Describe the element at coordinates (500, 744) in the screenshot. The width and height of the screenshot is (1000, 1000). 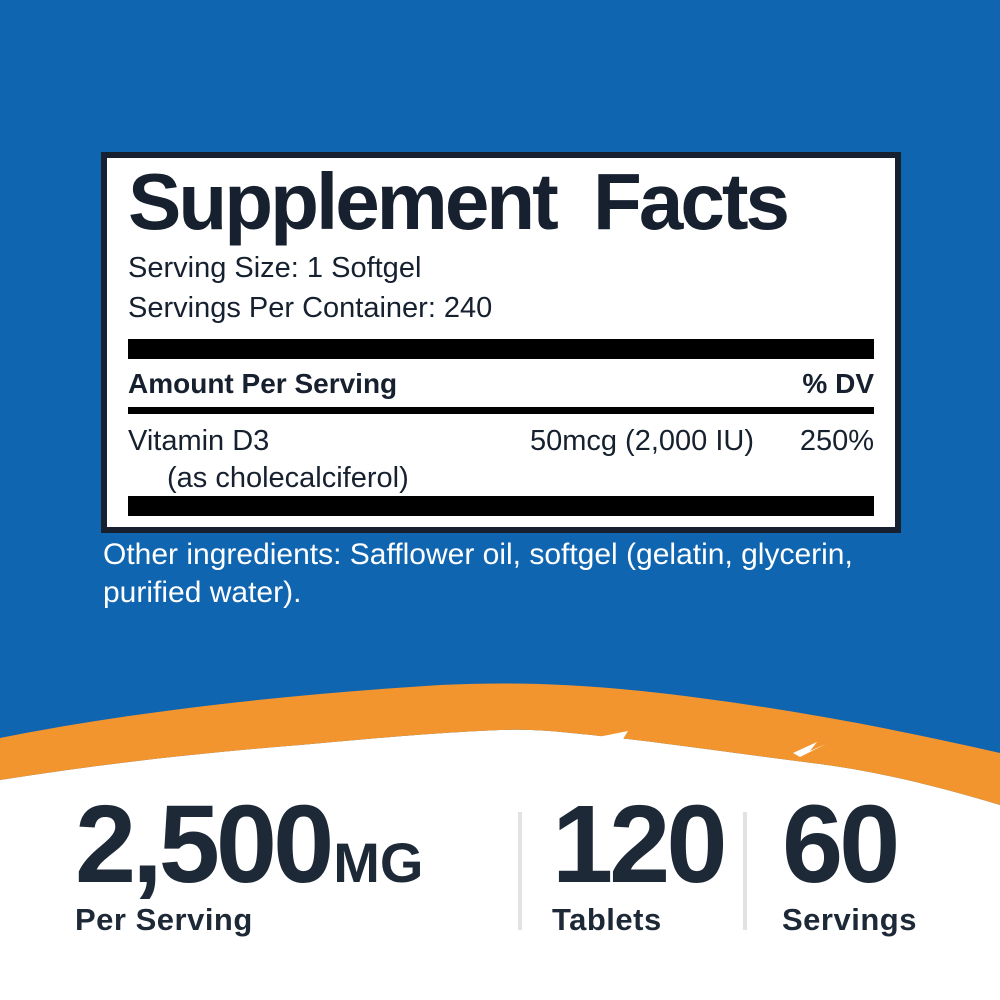
I see `orange-brush-stroke` at that location.